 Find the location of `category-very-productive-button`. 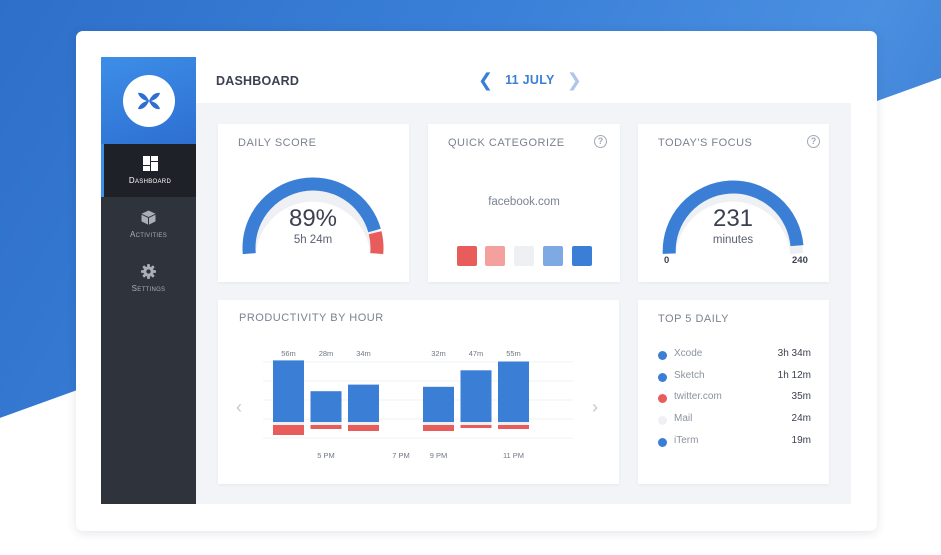

category-very-productive-button is located at coordinates (582, 256).